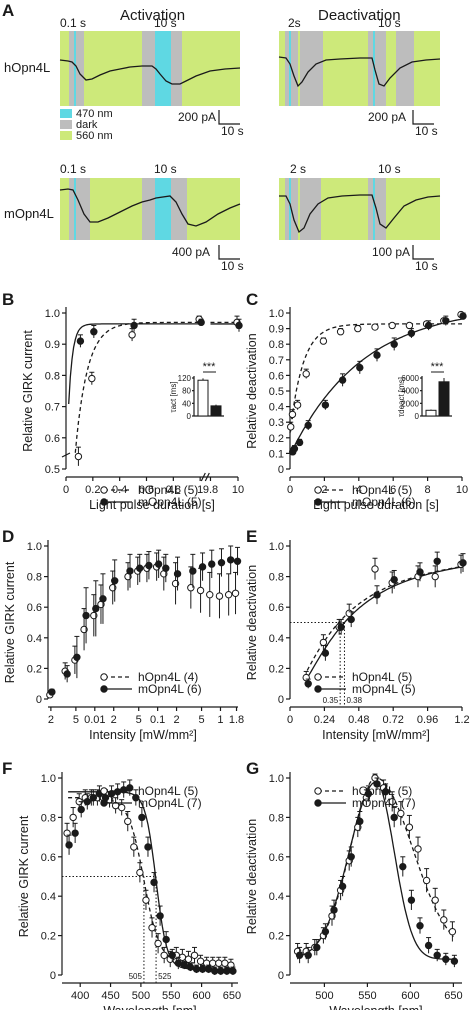  I want to click on scalebar-current-label: 200 pA, so click(197, 117).